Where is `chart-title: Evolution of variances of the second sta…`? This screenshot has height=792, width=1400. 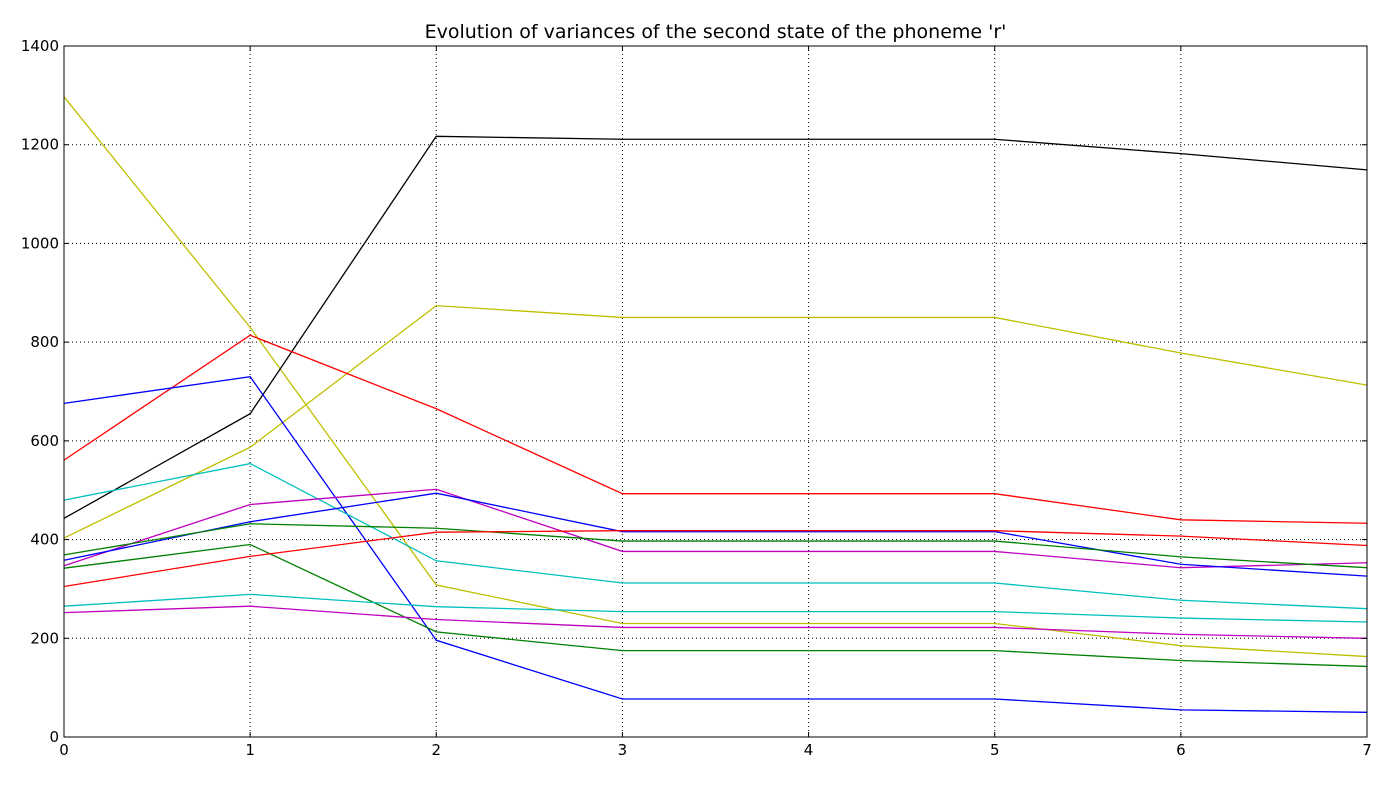
chart-title: Evolution of variances of the second sta… is located at coordinates (716, 32).